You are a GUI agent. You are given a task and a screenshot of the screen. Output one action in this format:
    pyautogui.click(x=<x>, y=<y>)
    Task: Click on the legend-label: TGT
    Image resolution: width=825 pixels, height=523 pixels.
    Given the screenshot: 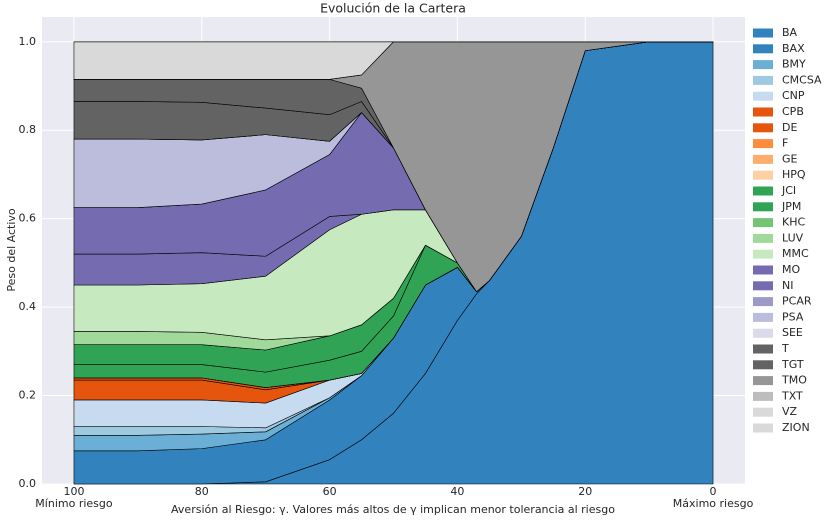 What is the action you would take?
    pyautogui.click(x=792, y=364)
    